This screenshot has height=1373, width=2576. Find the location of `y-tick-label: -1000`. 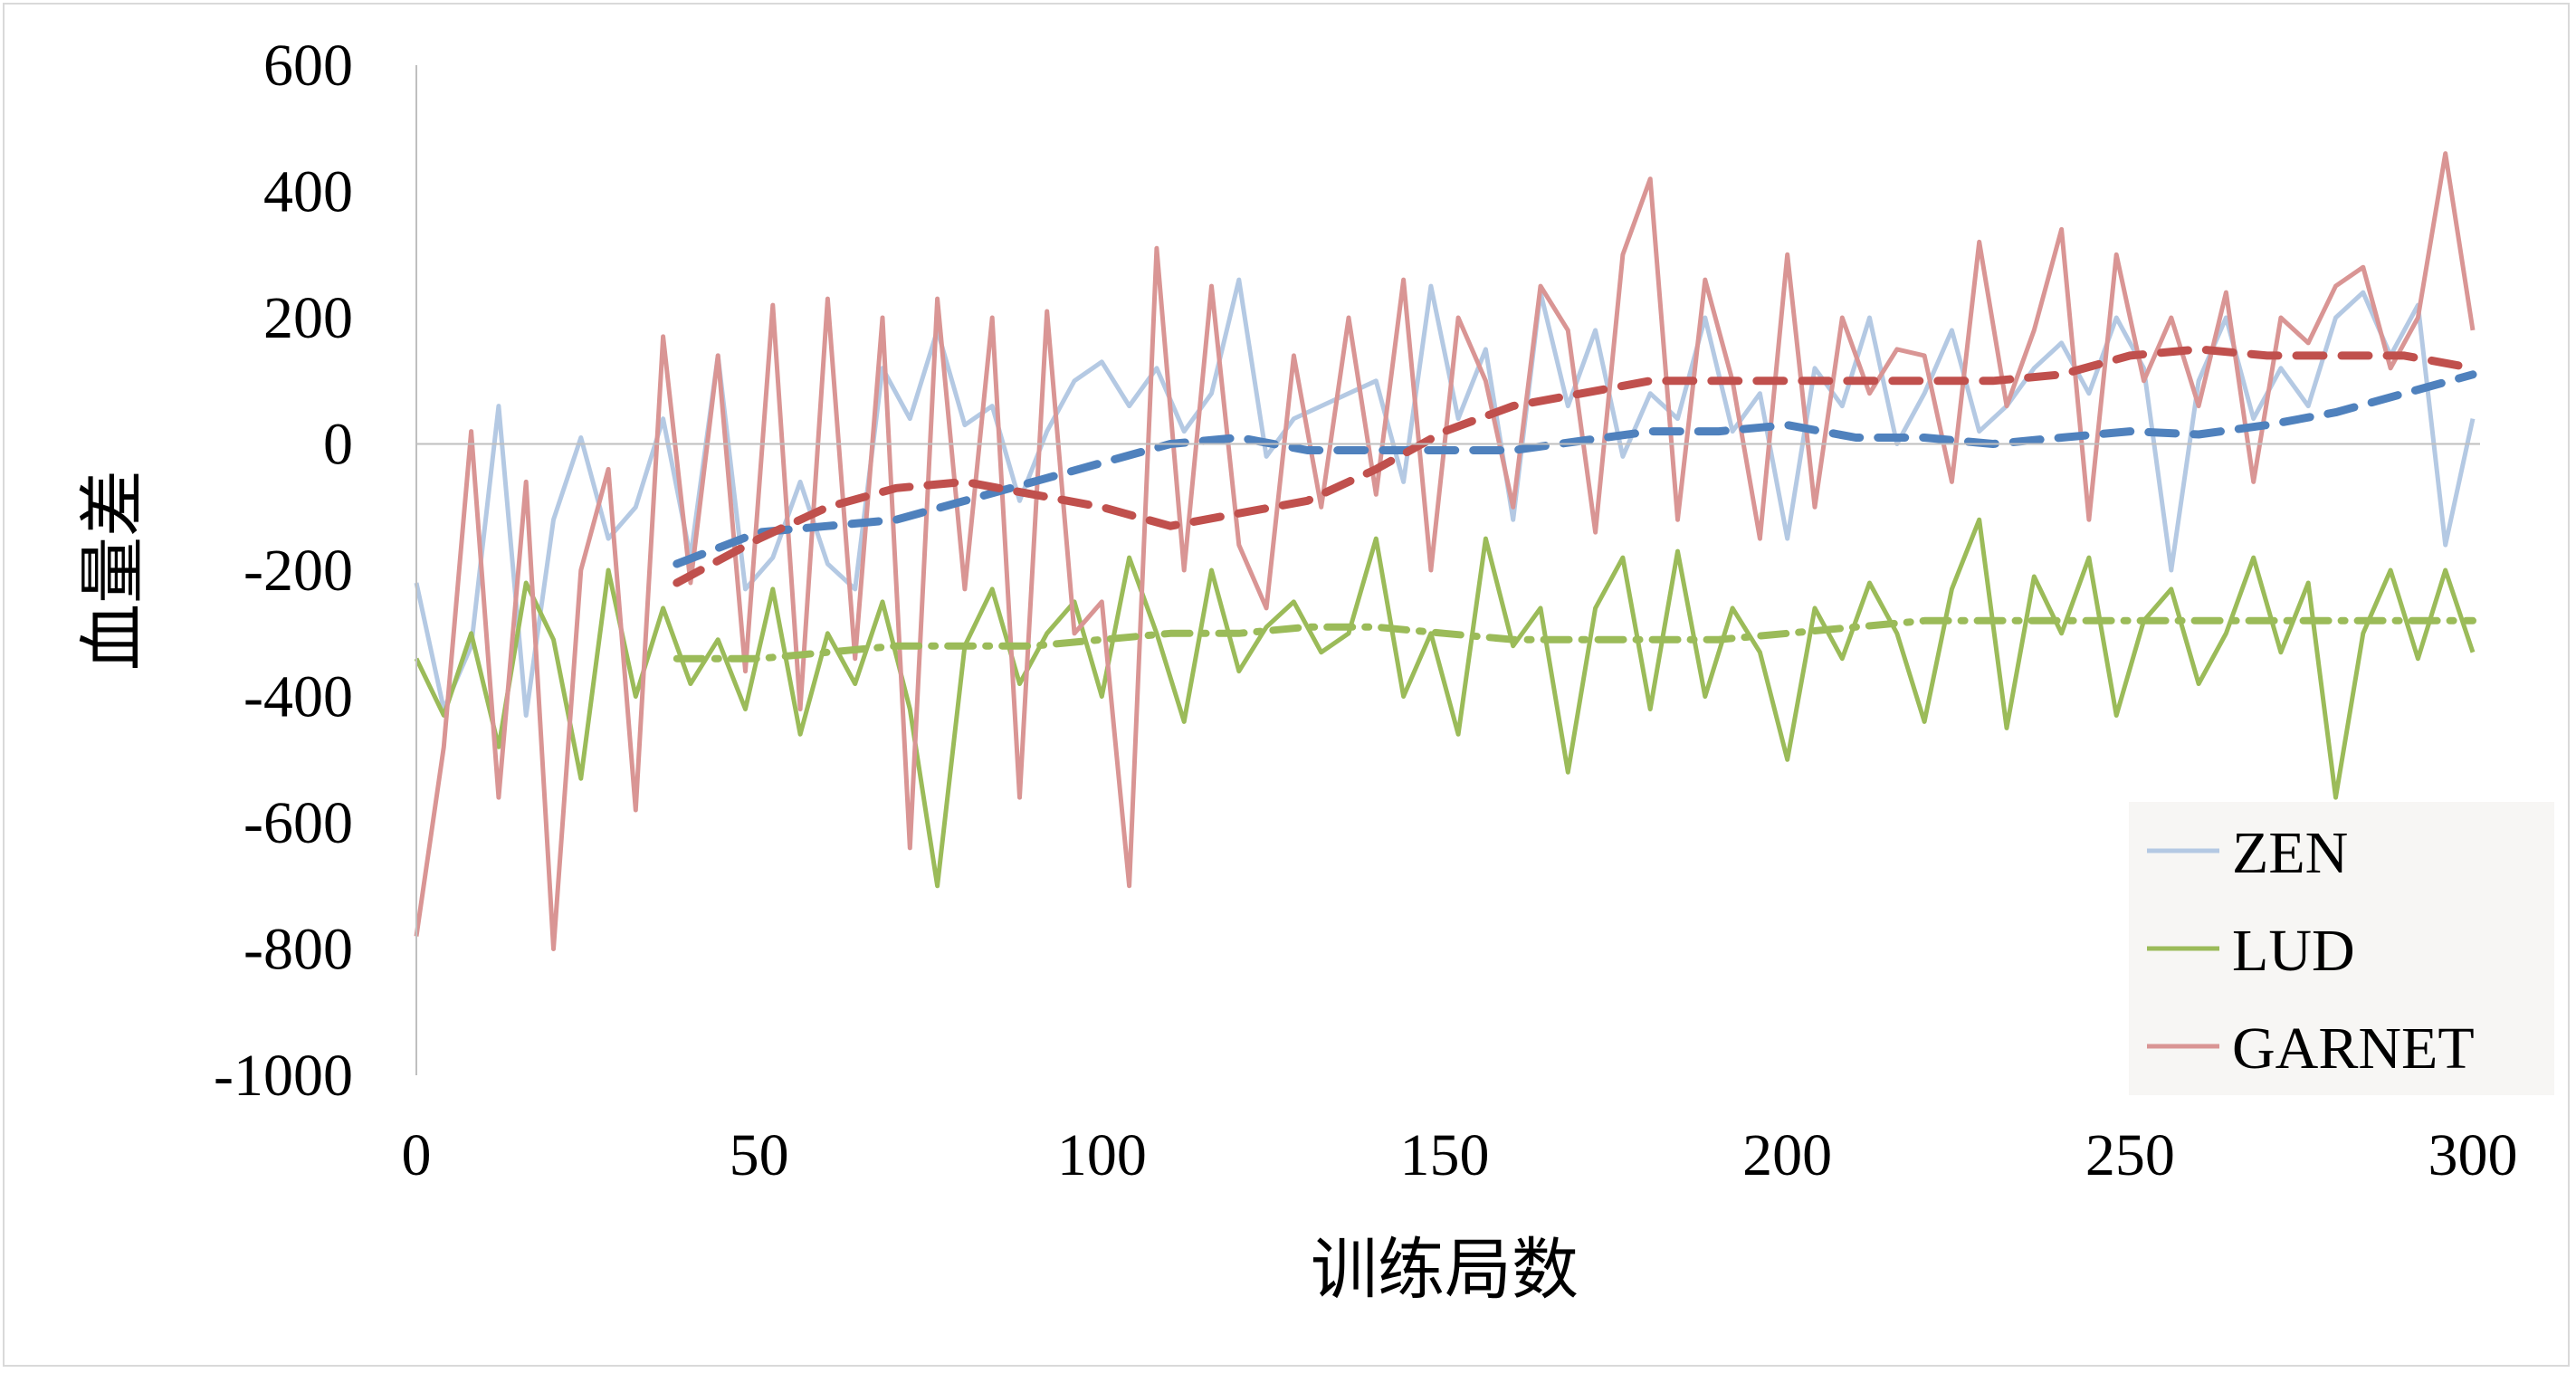

y-tick-label: -1000 is located at coordinates (283, 1076).